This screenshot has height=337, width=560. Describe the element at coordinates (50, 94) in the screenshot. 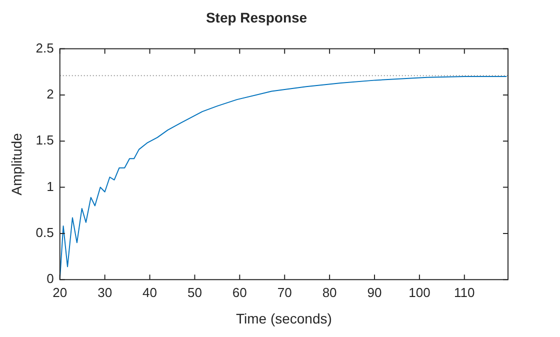

I see `y-tick-label: 2` at that location.